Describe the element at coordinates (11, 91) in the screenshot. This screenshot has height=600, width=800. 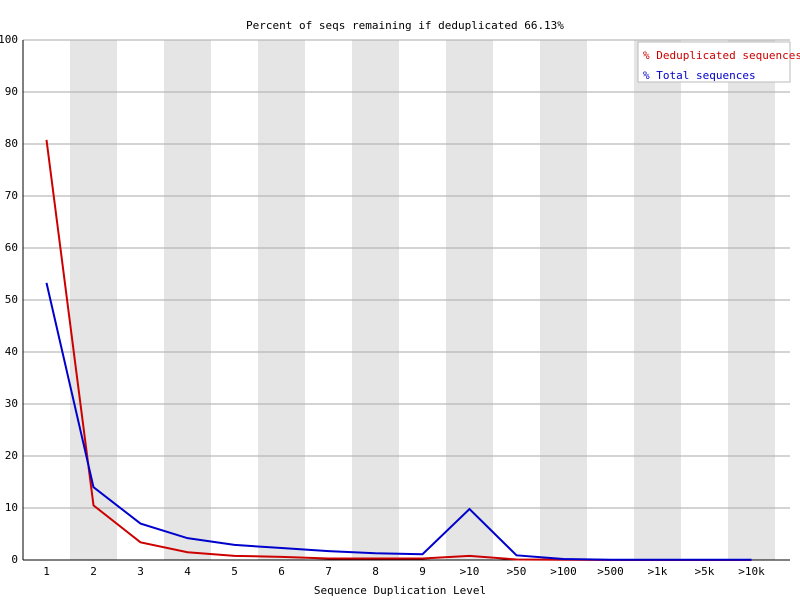
I see `y-tick-label: 90` at that location.